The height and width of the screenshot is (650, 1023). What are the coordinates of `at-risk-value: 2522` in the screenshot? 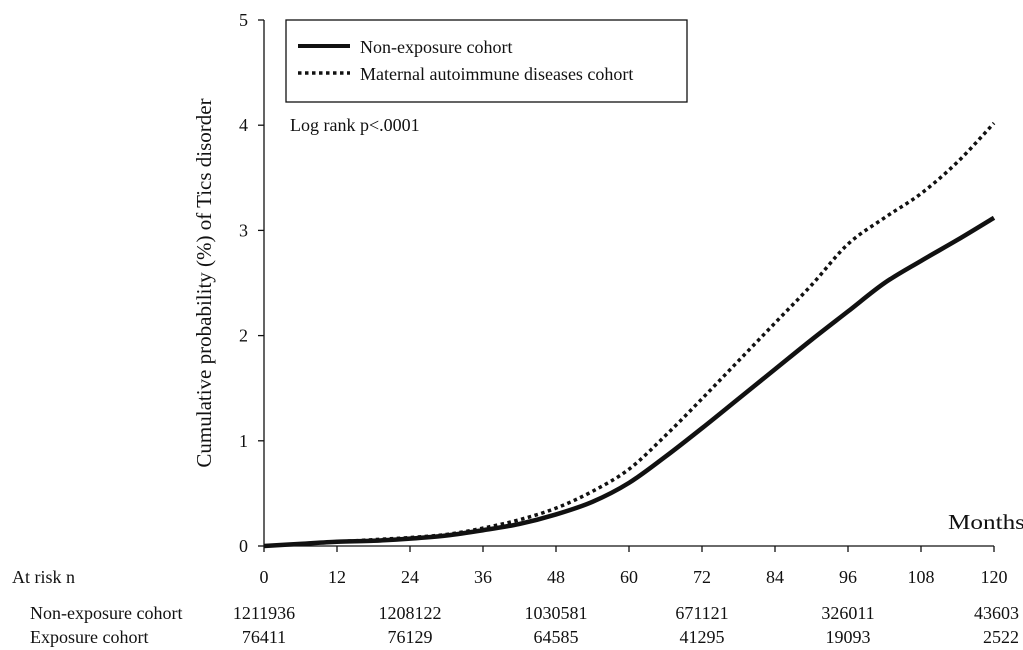 It's located at (1001, 637).